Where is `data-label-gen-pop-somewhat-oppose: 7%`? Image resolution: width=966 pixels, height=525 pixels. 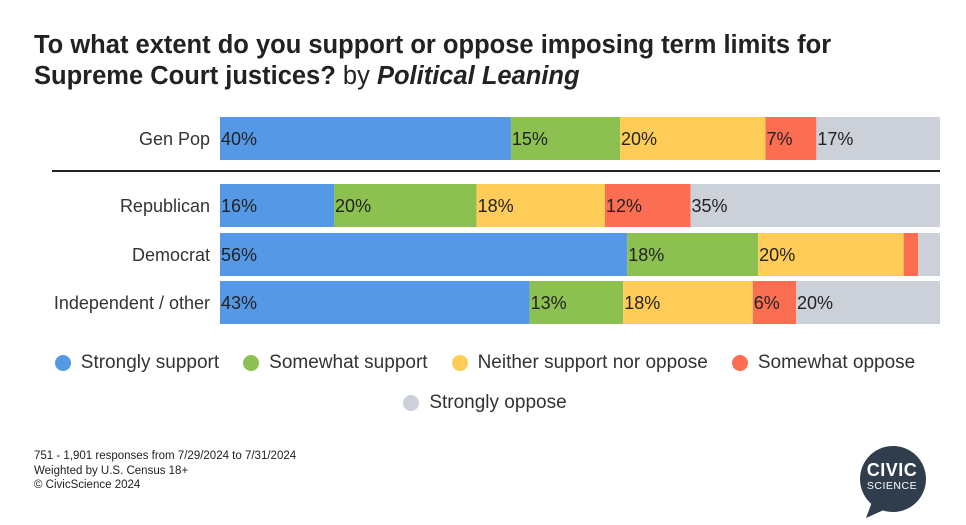
data-label-gen-pop-somewhat-oppose: 7% is located at coordinates (779, 139).